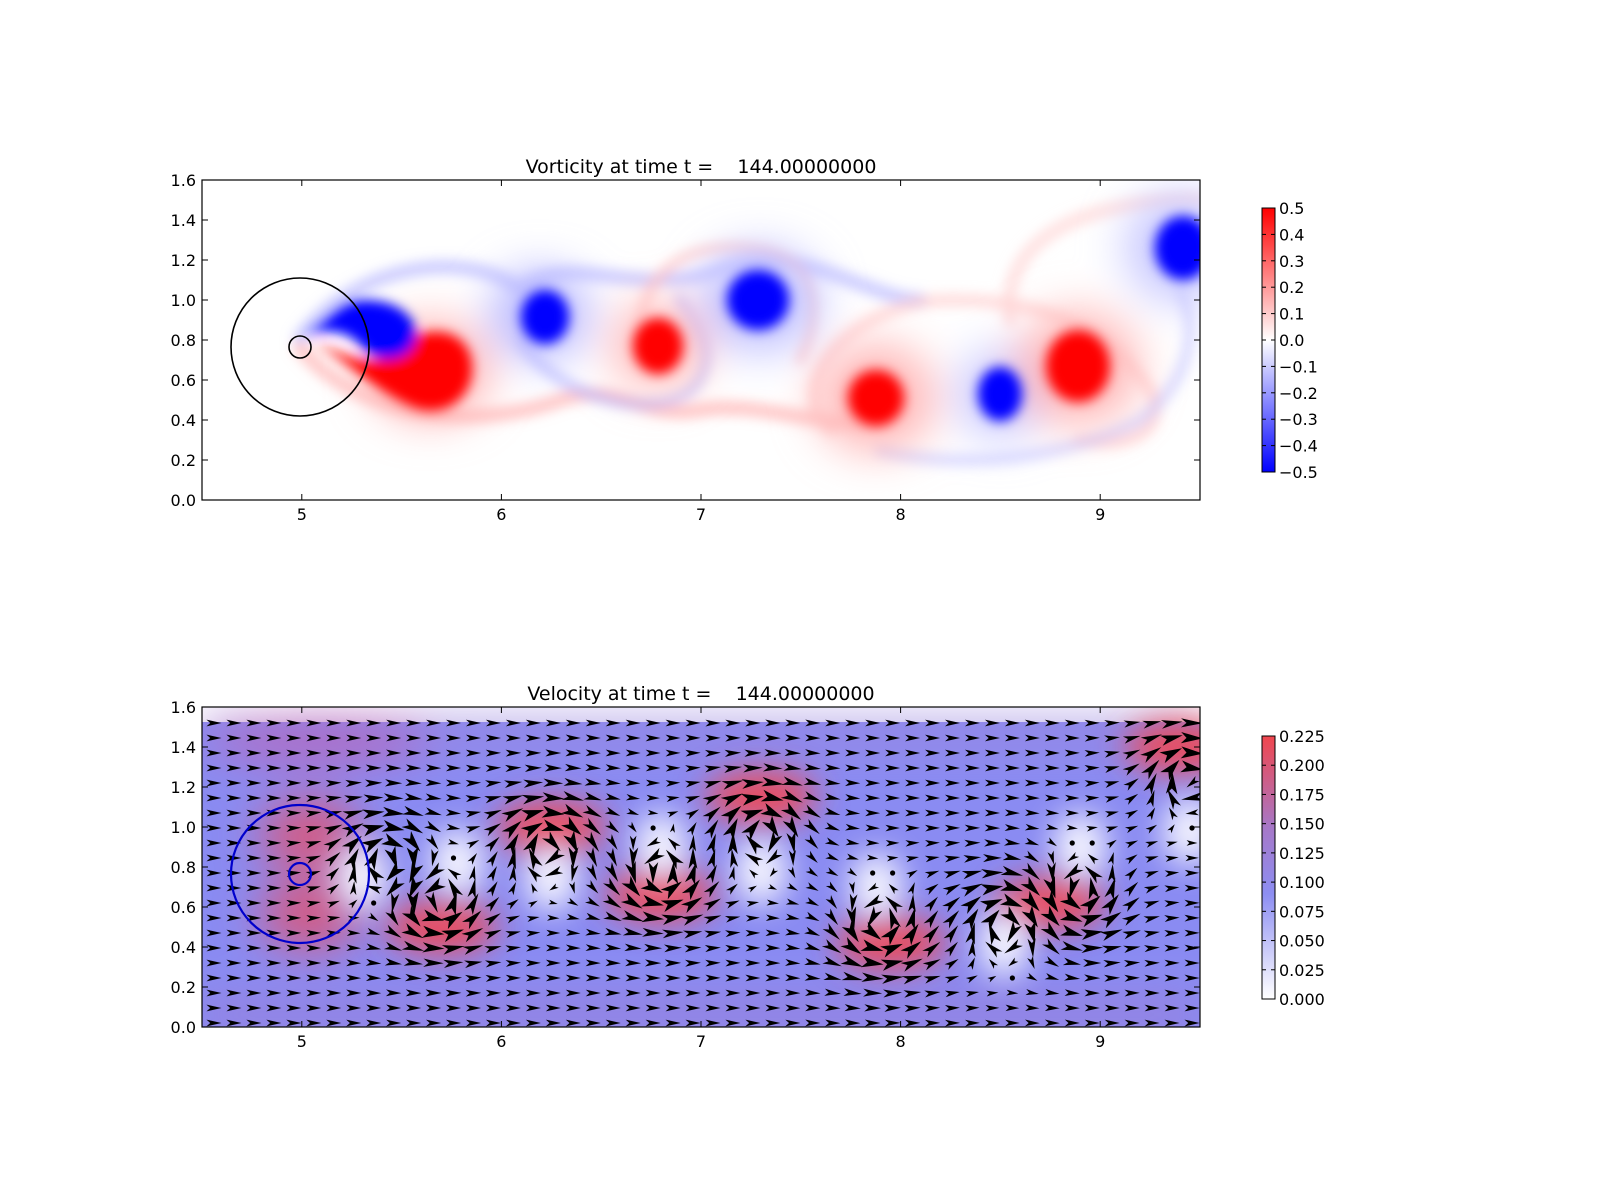  Describe the element at coordinates (183, 260) in the screenshot. I see `y-tick-label: 1.2` at that location.